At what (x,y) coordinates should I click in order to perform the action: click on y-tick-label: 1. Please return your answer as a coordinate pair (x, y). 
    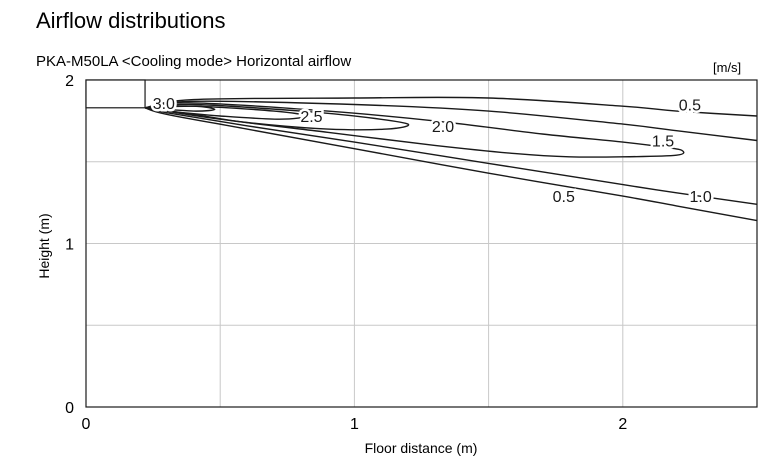
    Looking at the image, I should click on (69, 245).